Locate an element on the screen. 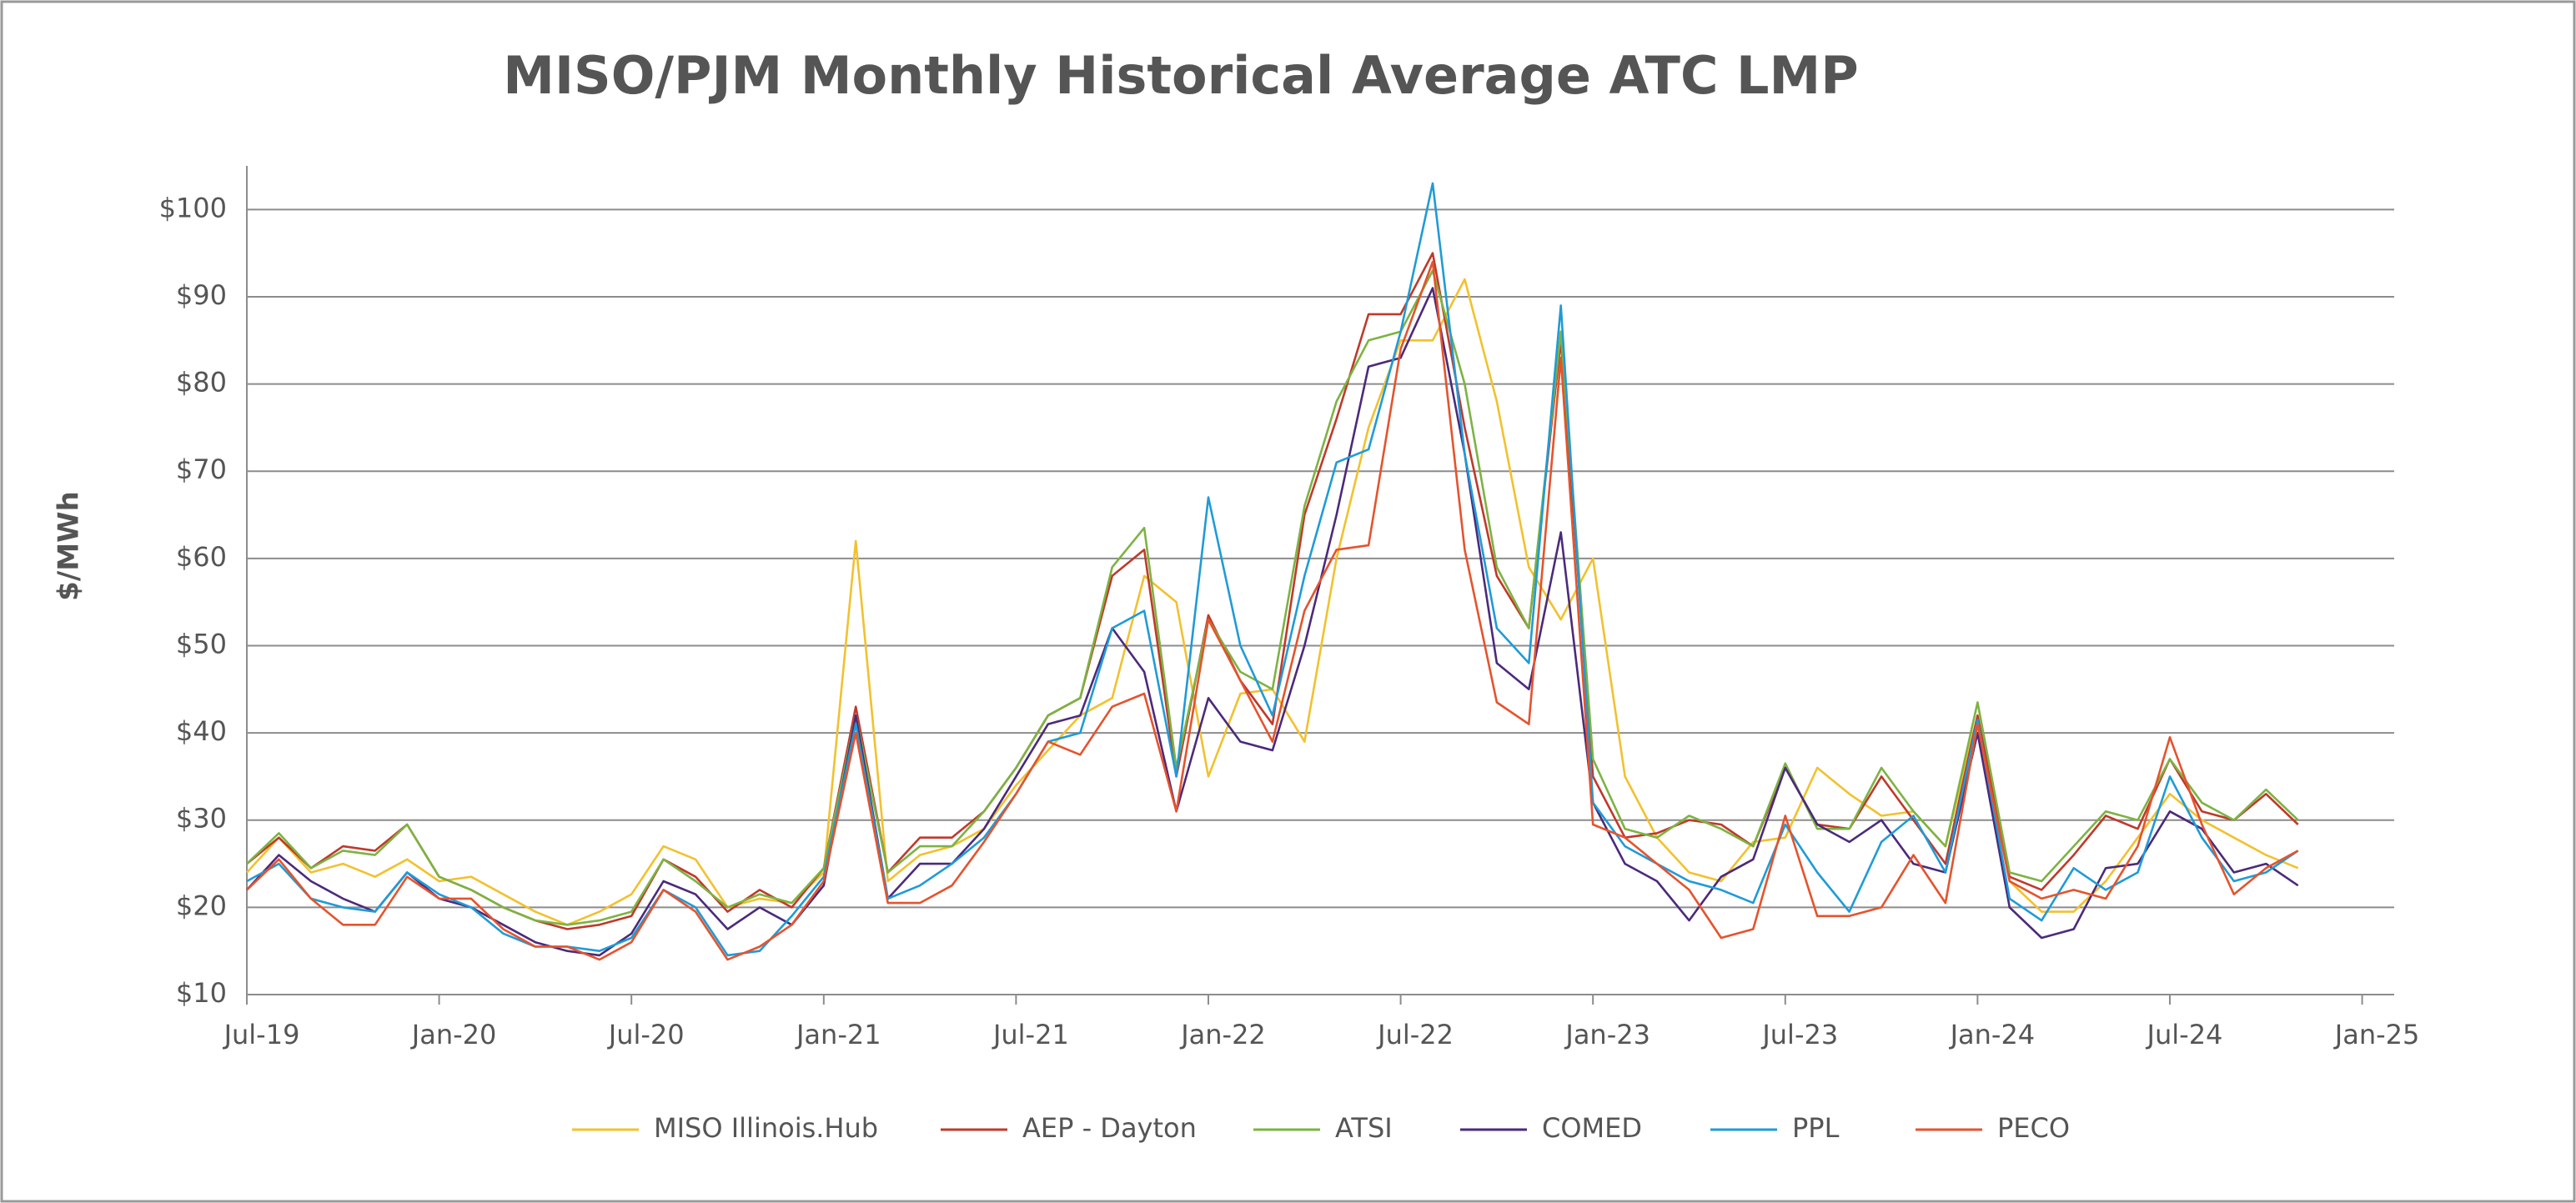  x-tick-label: Jul-24 is located at coordinates (2184, 1034).